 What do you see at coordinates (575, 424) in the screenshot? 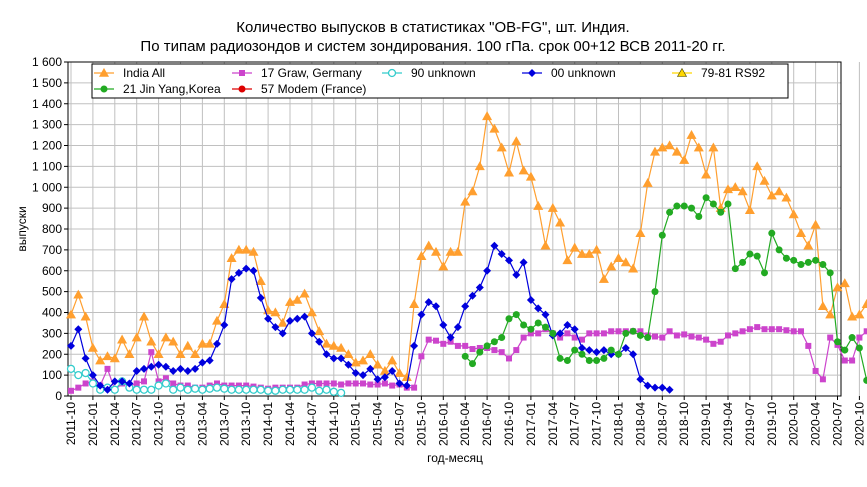
I see `x-tick-label: 2017-07` at bounding box center [575, 424].